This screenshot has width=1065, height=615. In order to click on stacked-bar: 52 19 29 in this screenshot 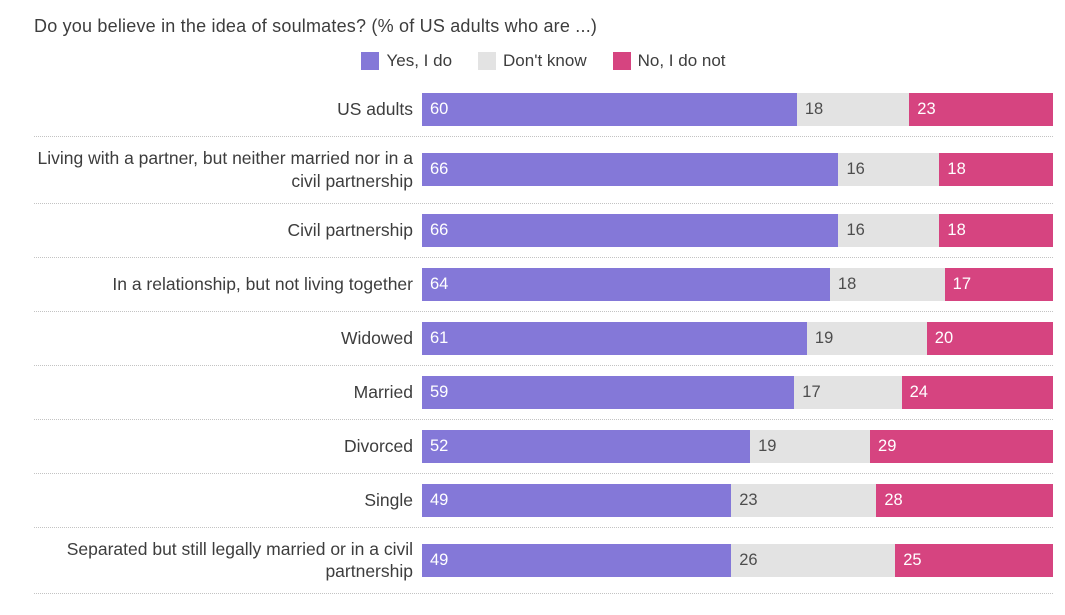, I will do `click(737, 446)`.